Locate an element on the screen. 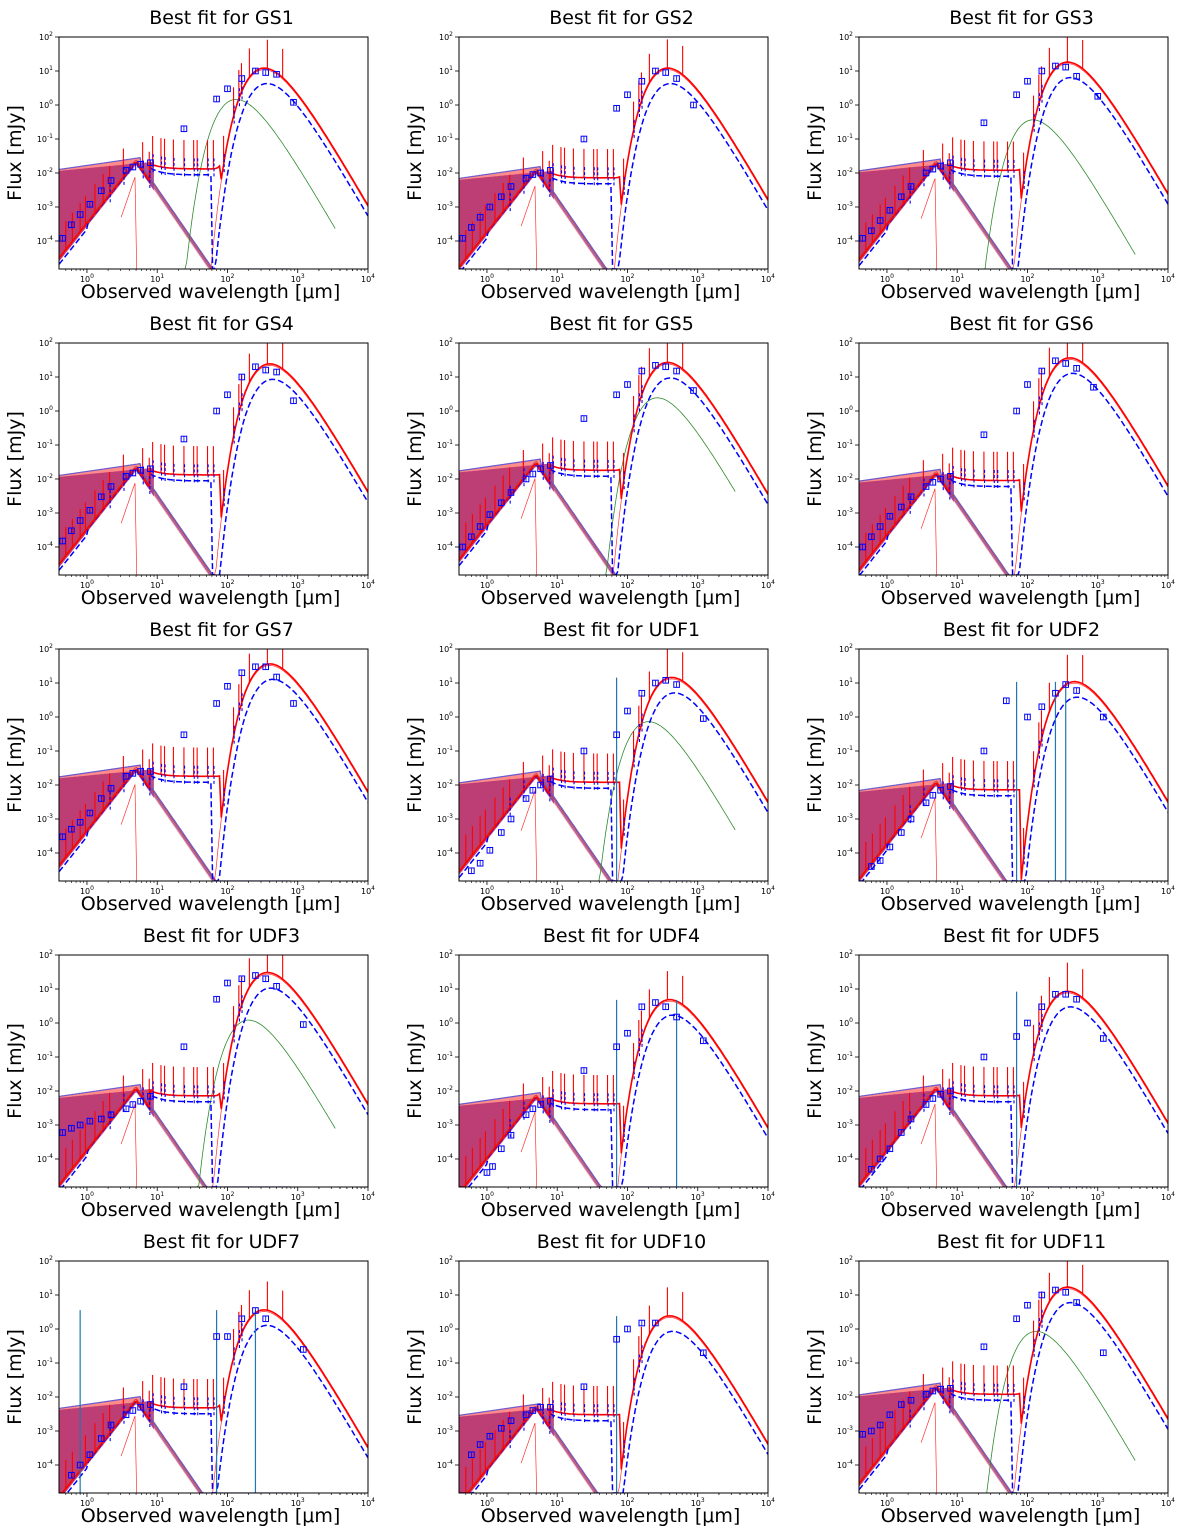 The height and width of the screenshot is (1533, 1200). panel-title: Best fit for GS4 is located at coordinates (221, 324).